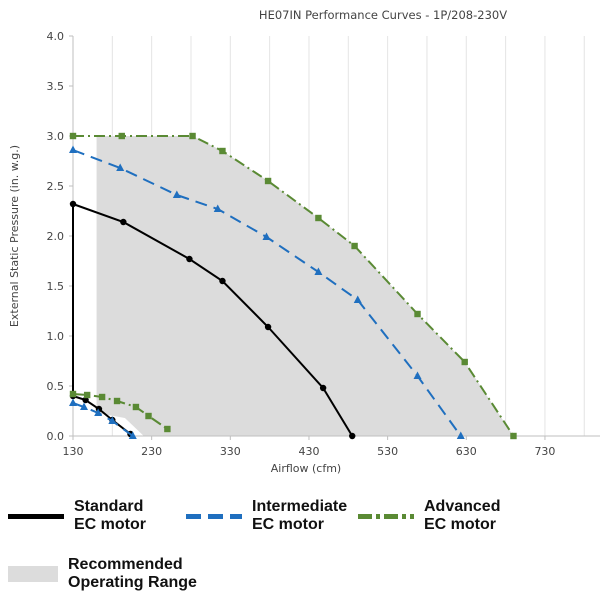 The image size is (600, 598). I want to click on legend-label-advanced-2: EC motor, so click(460, 524).